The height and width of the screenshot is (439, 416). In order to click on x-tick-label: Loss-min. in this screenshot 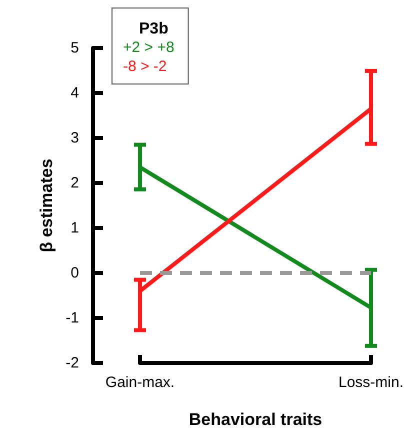, I will do `click(371, 382)`.